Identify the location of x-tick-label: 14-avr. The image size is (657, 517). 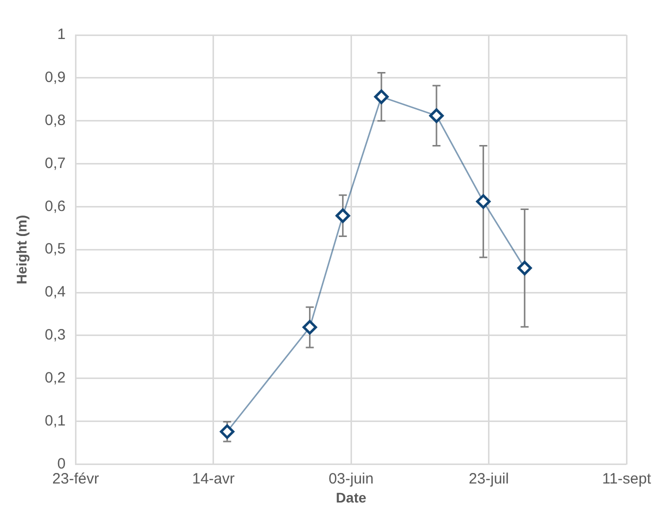
(213, 479).